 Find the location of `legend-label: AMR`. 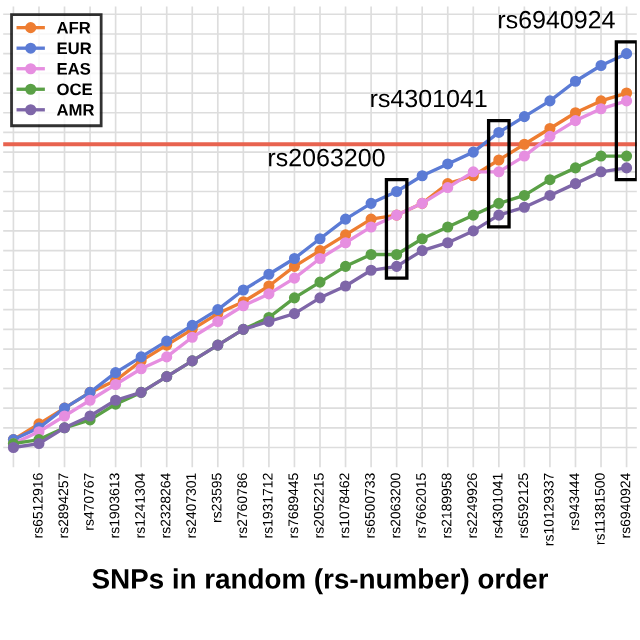

legend-label: AMR is located at coordinates (75, 110).